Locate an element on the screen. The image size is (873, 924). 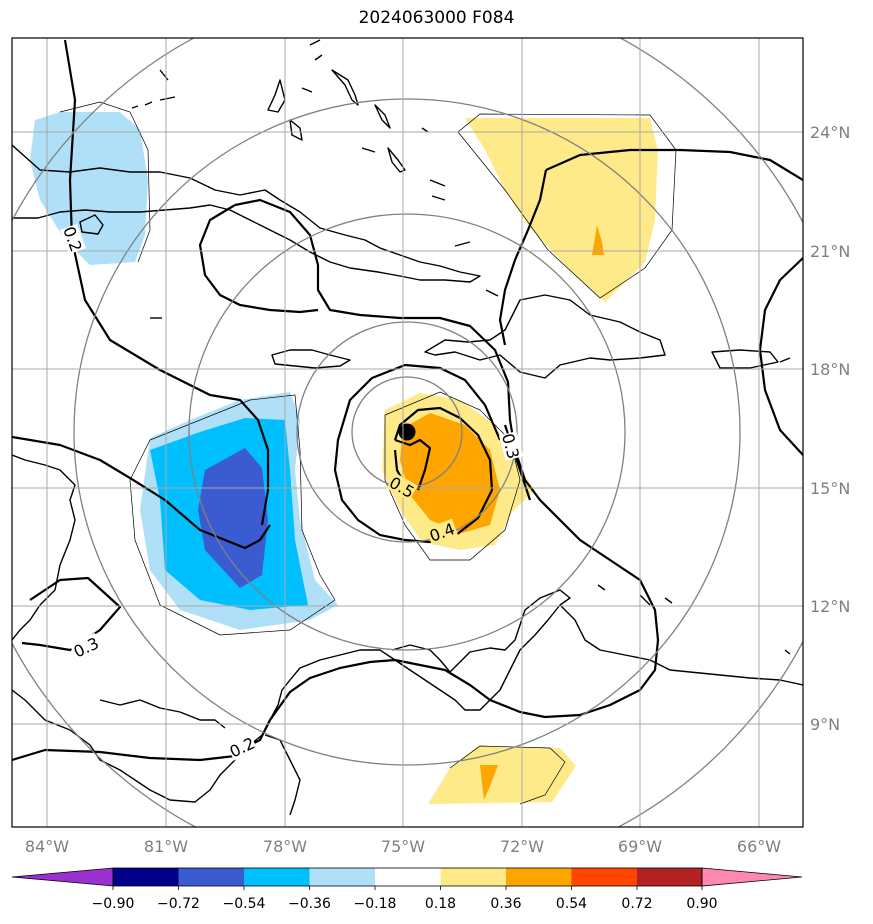
colorbar-tick-label: −0.18 is located at coordinates (375, 904).